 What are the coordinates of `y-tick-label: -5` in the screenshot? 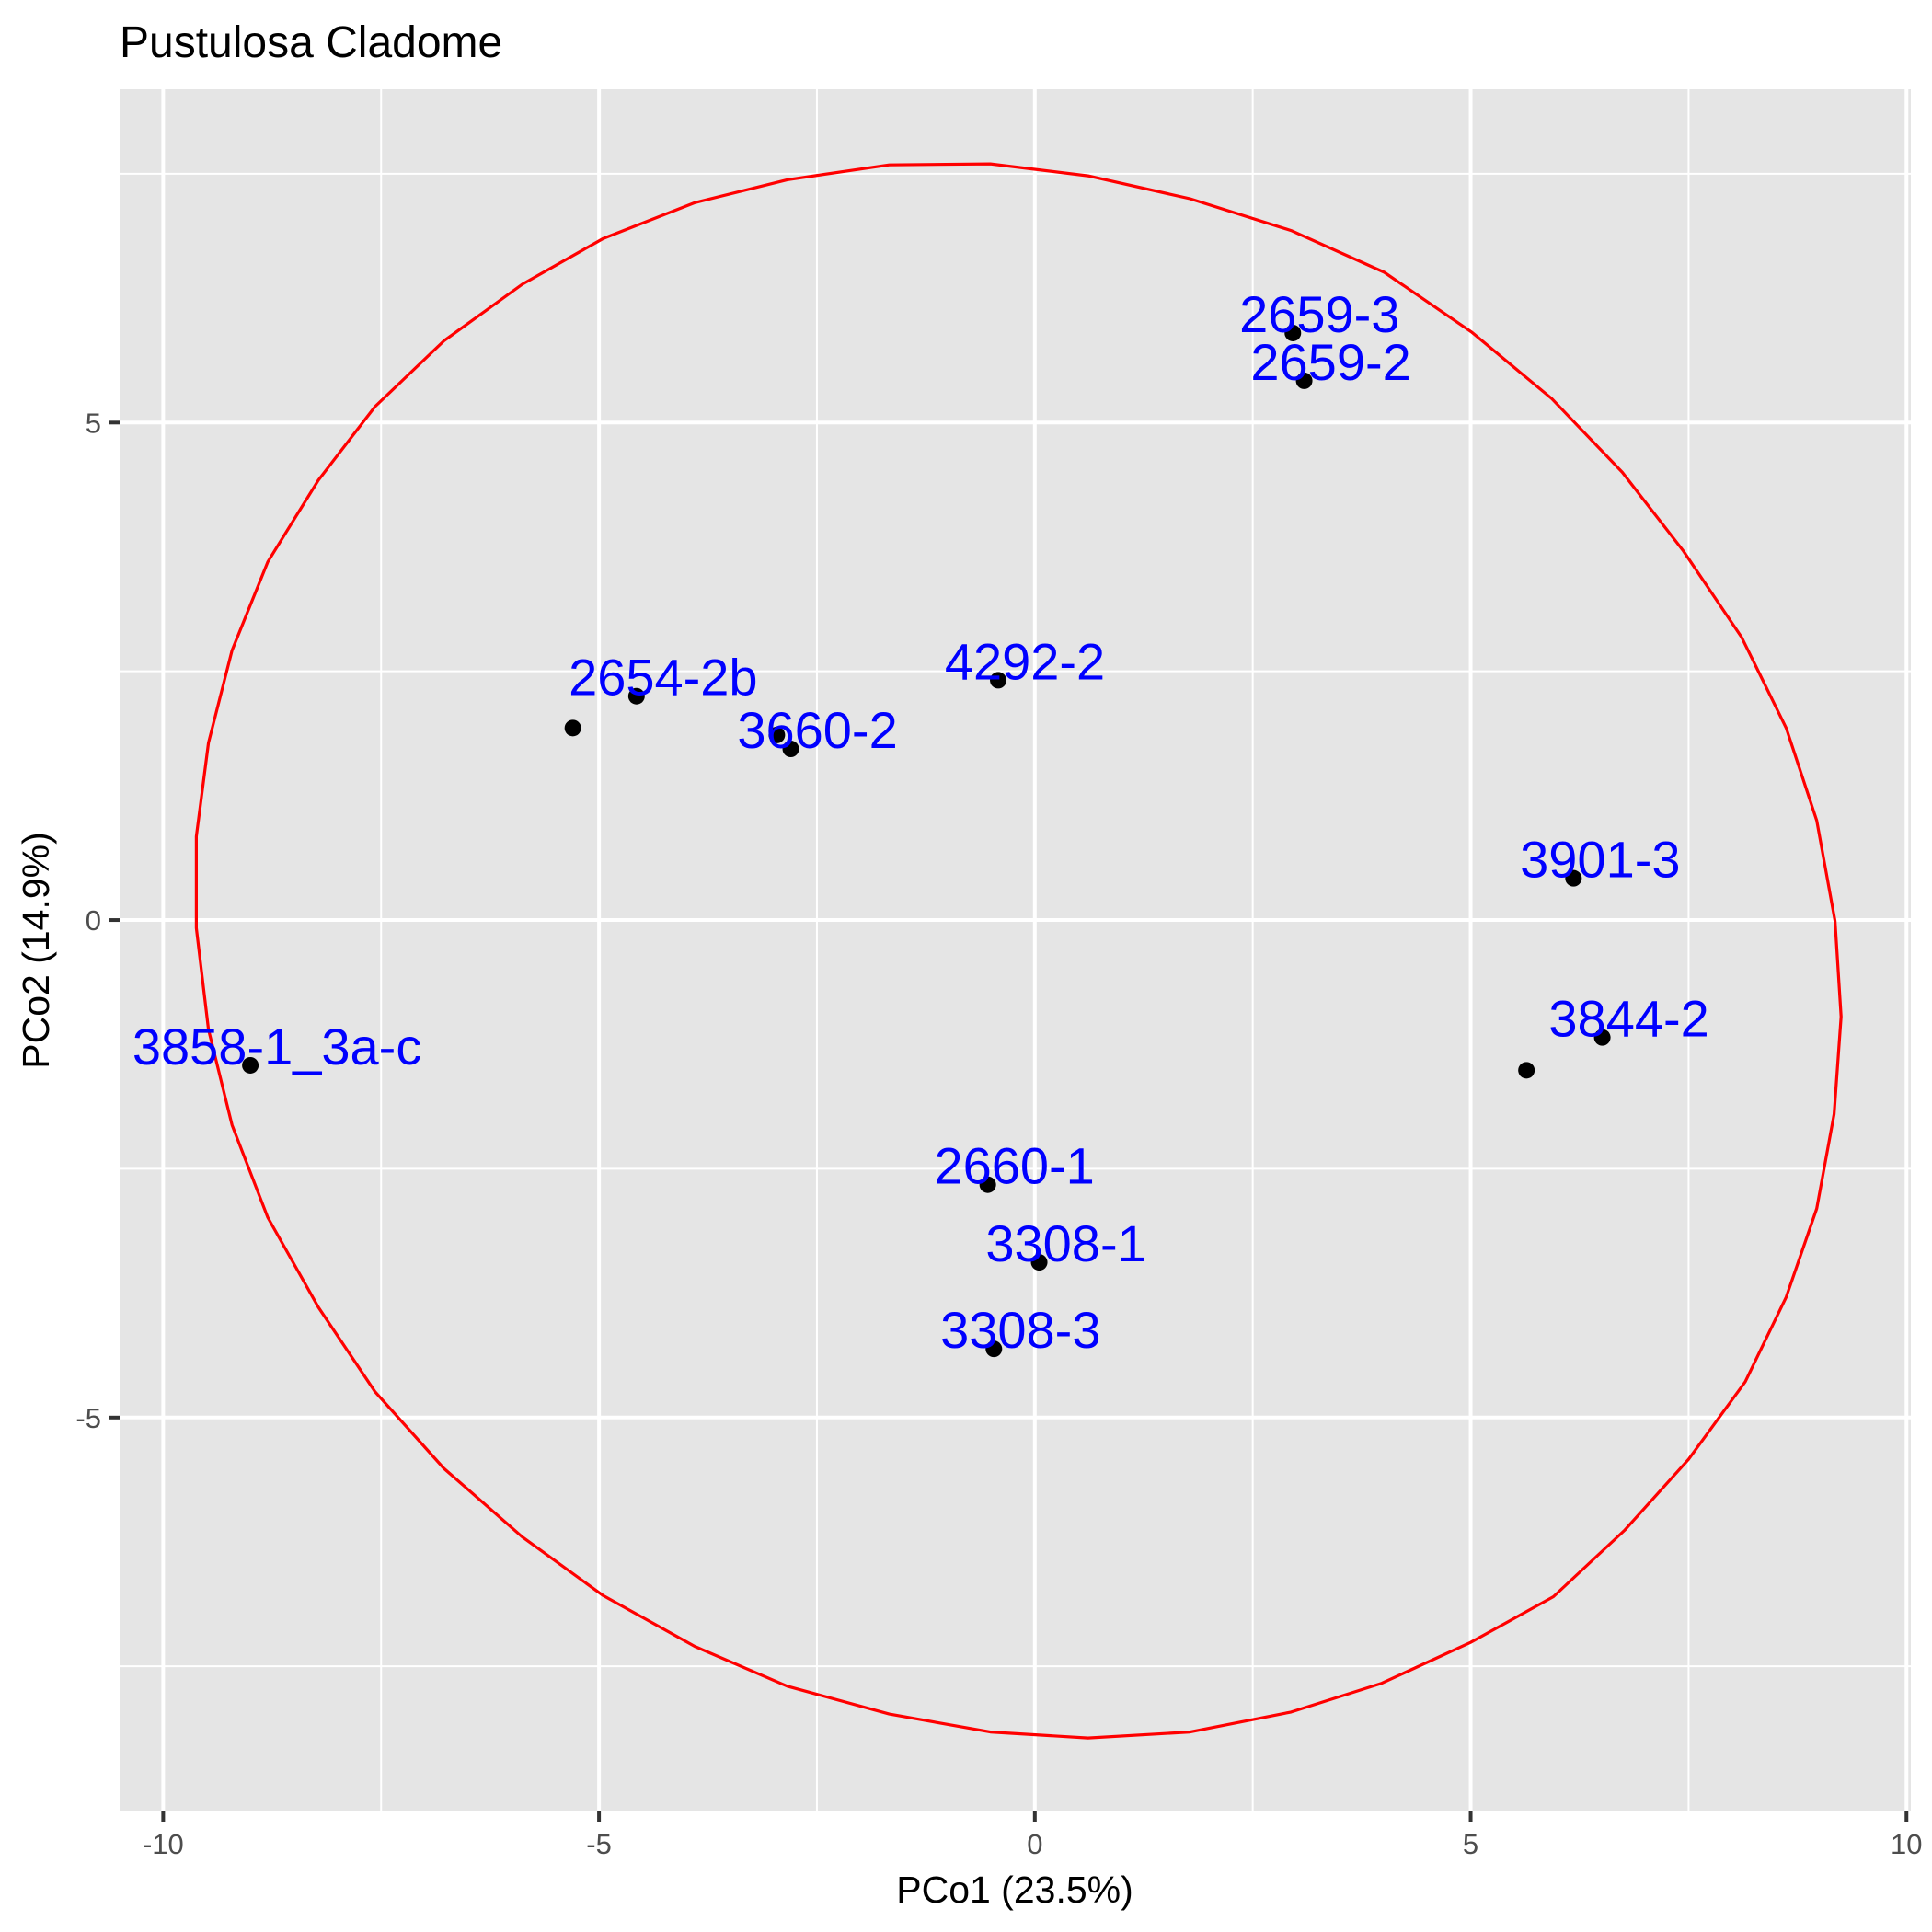 It's located at (88, 1418).